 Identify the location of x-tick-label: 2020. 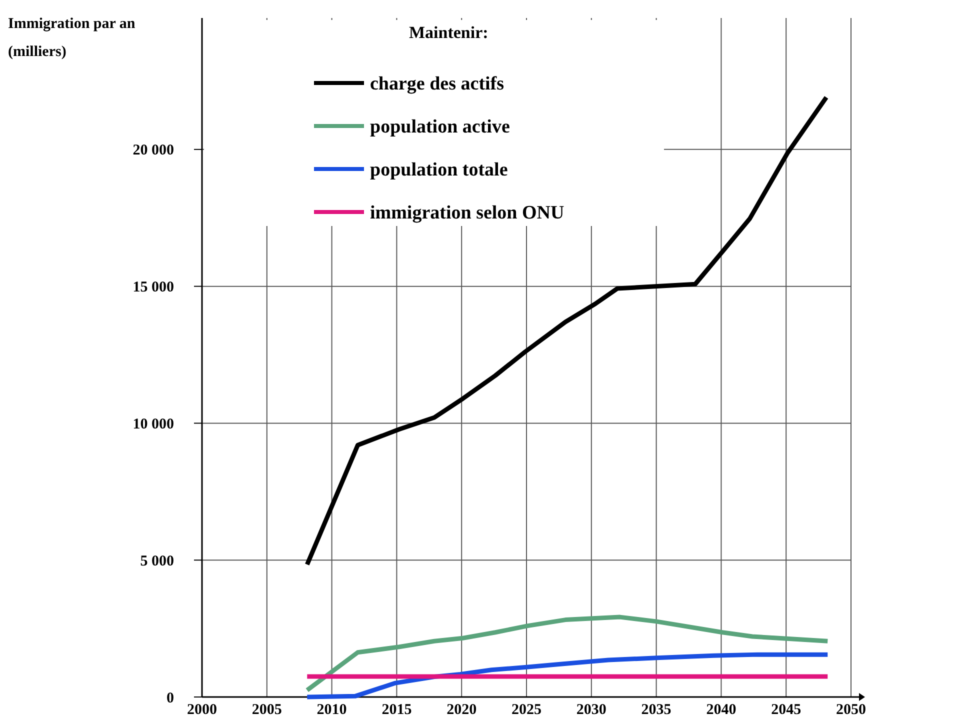
(461, 710).